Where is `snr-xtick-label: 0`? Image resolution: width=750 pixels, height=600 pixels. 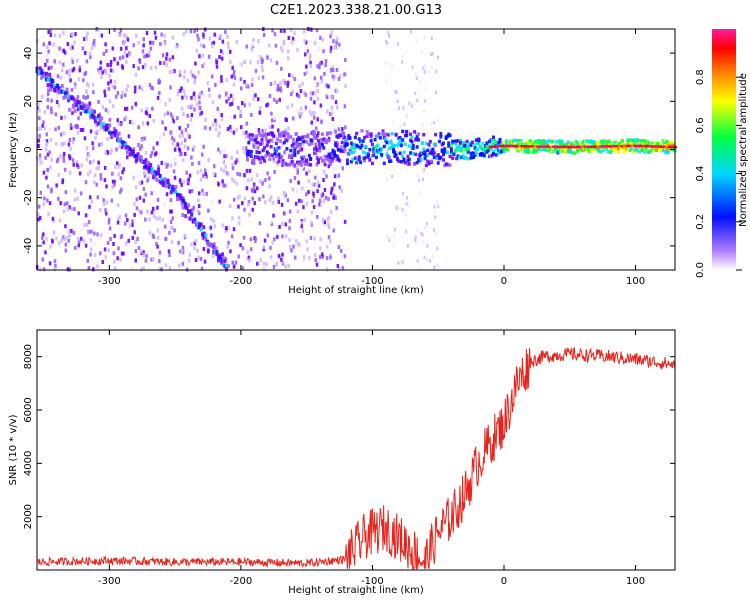 snr-xtick-label: 0 is located at coordinates (504, 581).